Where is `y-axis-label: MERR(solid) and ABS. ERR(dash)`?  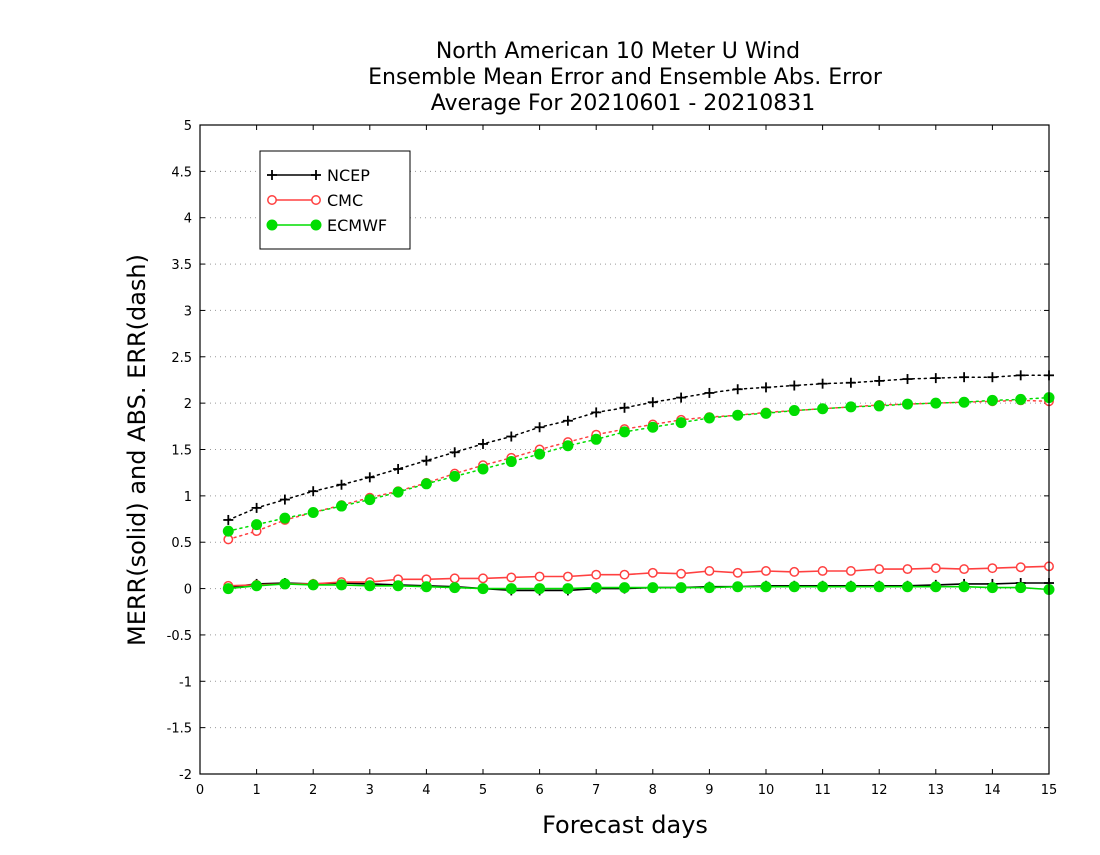 y-axis-label: MERR(solid) and ABS. ERR(dash) is located at coordinates (137, 450).